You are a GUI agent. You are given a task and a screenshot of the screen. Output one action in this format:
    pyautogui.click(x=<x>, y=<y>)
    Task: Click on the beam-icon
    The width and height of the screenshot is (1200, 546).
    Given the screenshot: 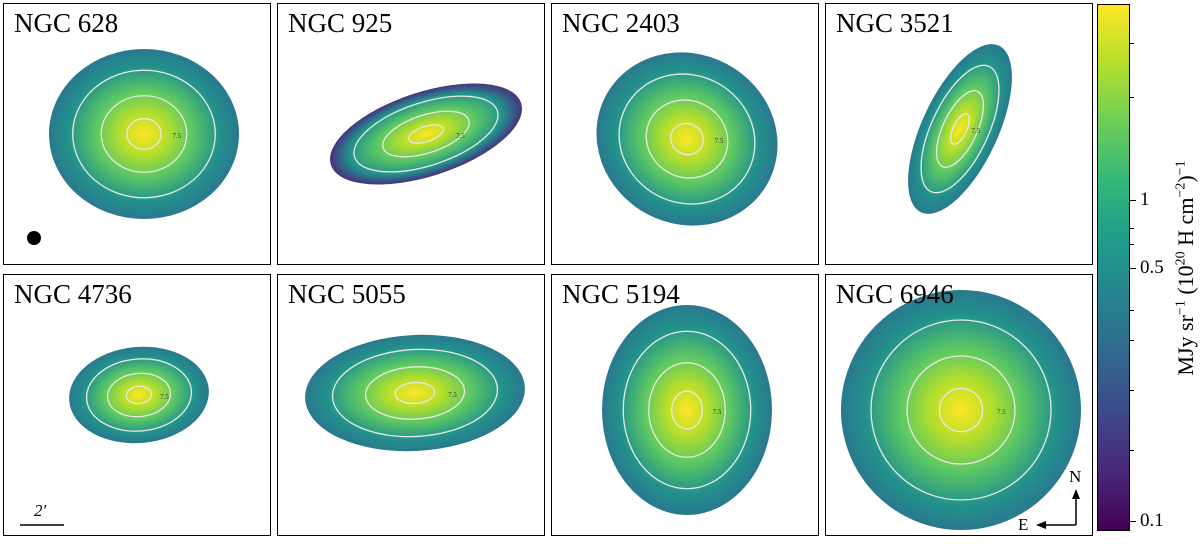 What is the action you would take?
    pyautogui.click(x=34, y=238)
    